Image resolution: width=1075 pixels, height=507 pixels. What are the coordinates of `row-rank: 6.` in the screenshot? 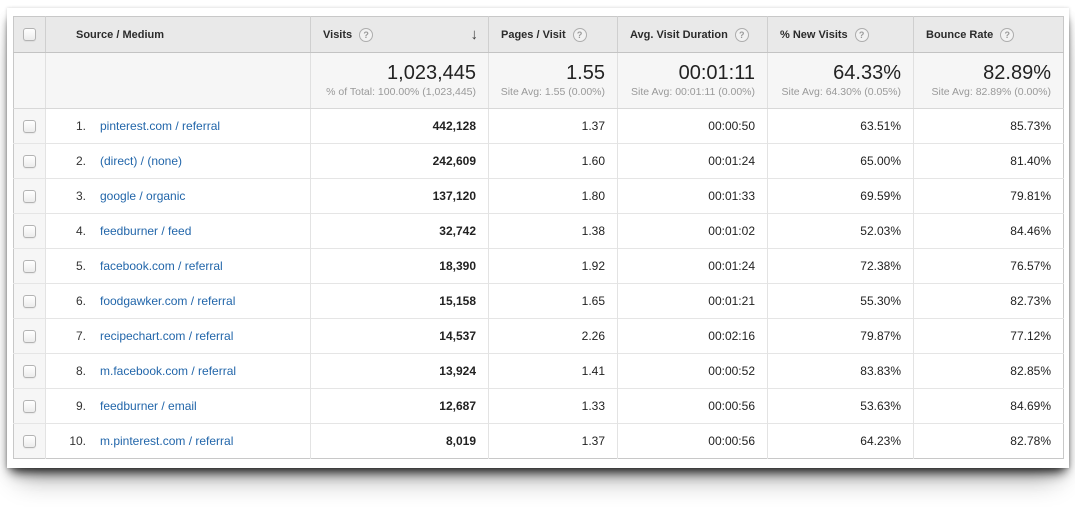 It's located at (80, 301).